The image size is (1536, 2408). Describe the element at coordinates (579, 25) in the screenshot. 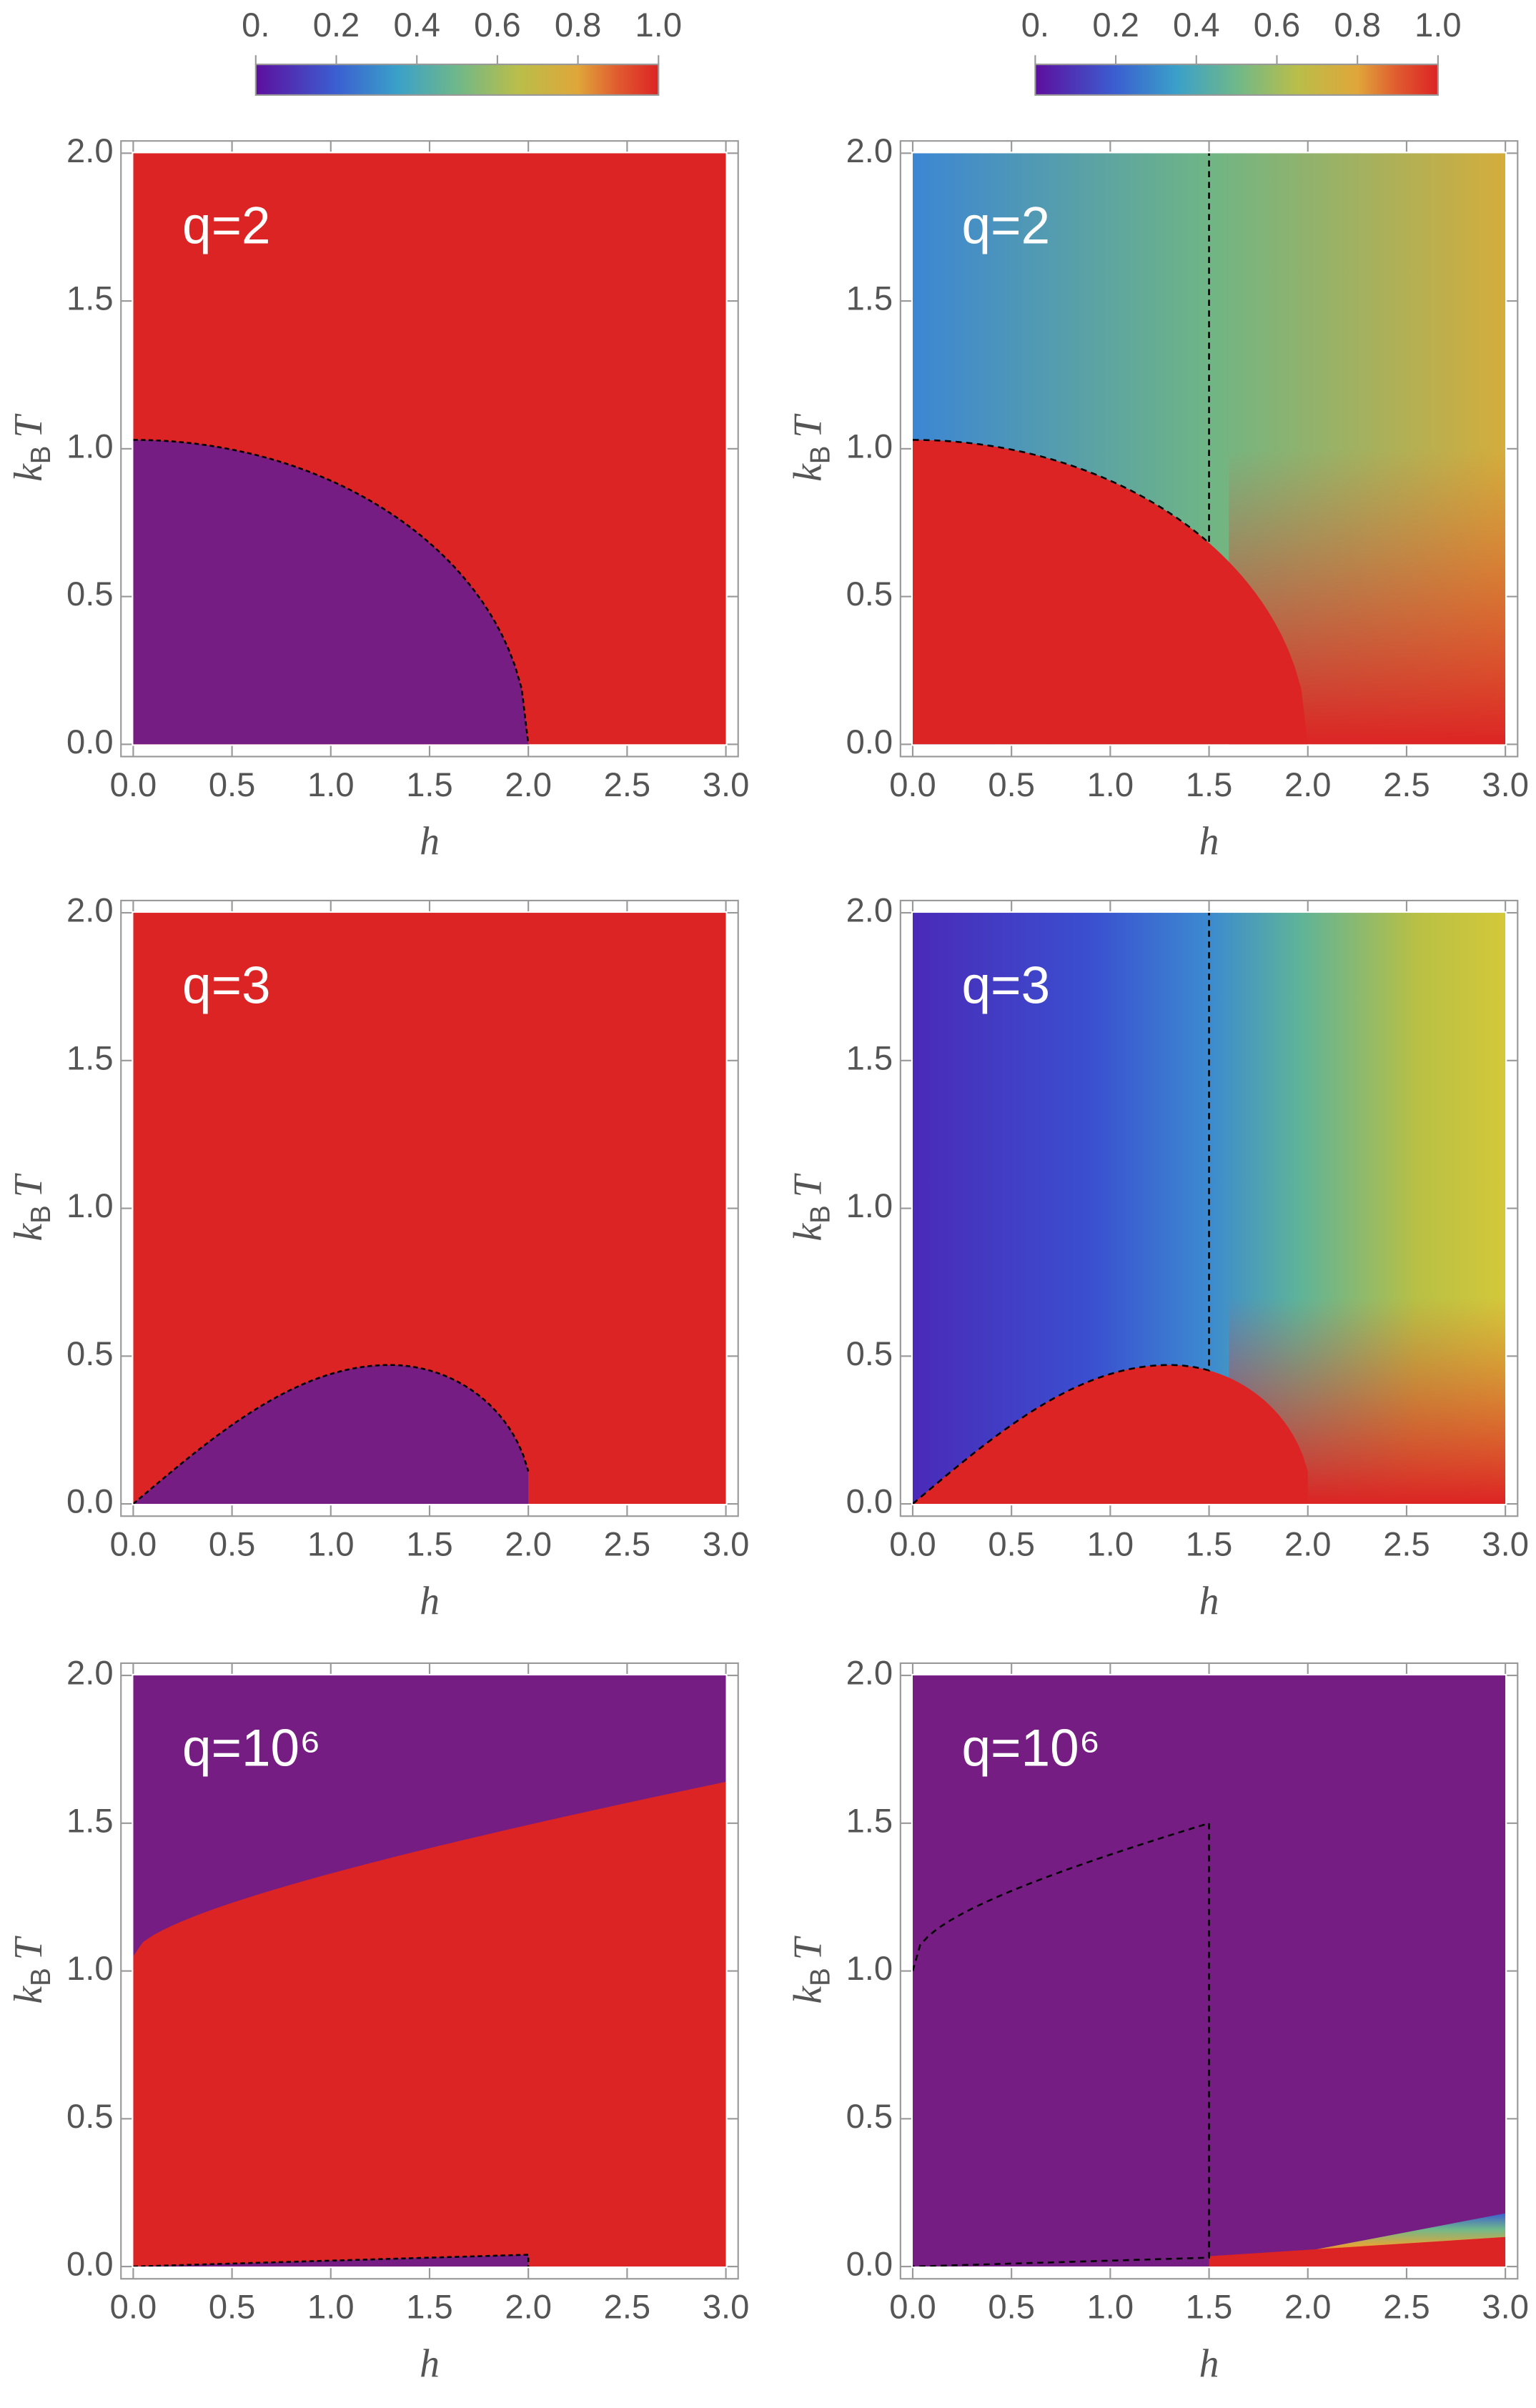

I see `colorbar-tick-label: 0.8` at that location.